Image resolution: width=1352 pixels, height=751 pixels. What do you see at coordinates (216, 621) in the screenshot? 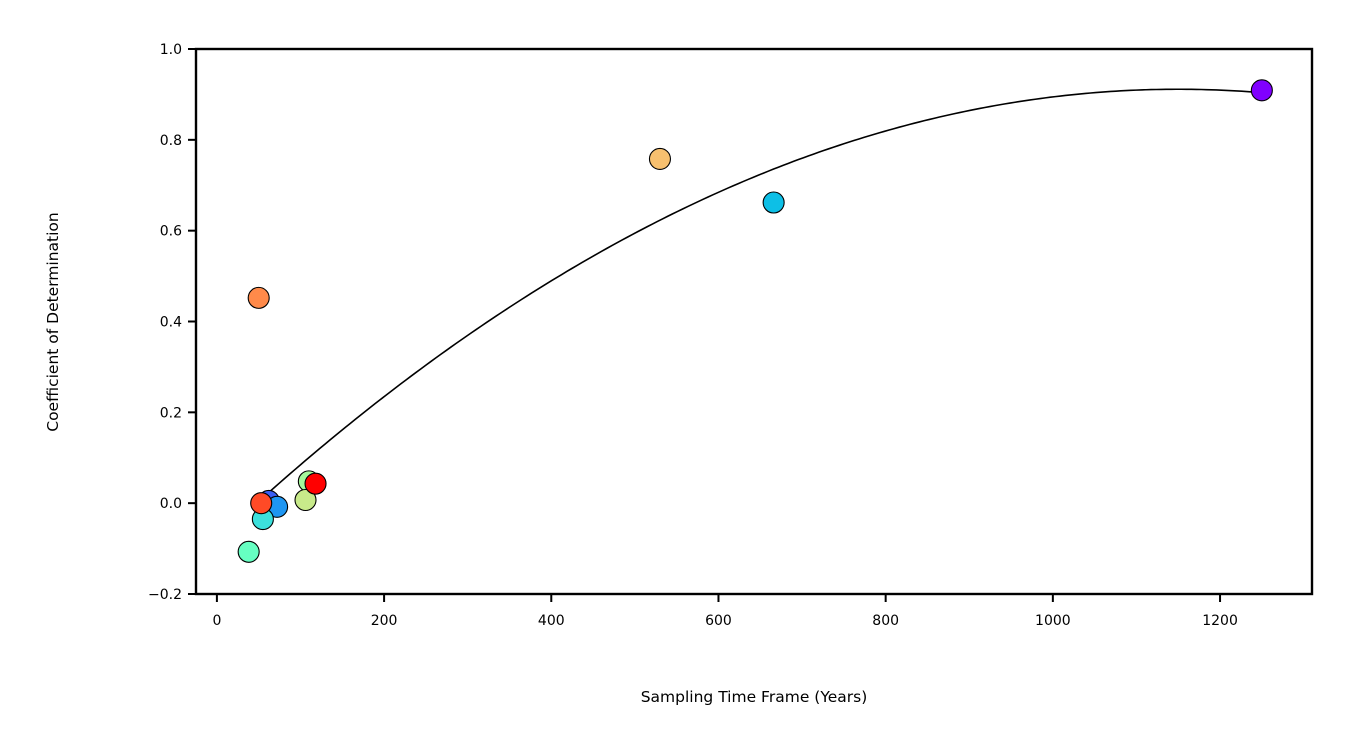
I see `x-tick-label: 0` at bounding box center [216, 621].